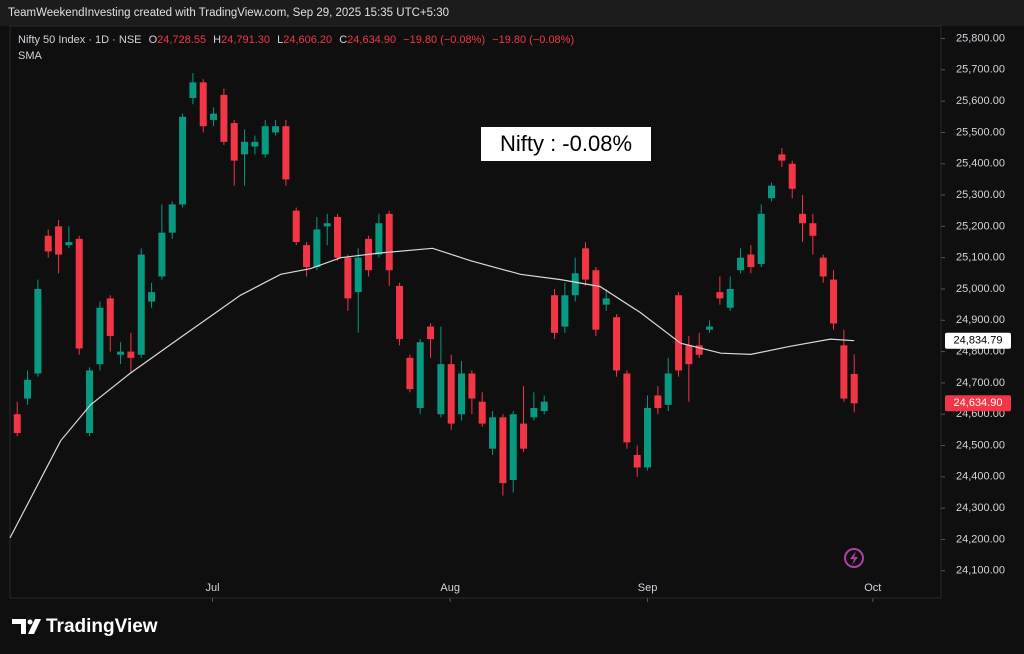 The height and width of the screenshot is (654, 1024). Describe the element at coordinates (980, 571) in the screenshot. I see `y-tick-label: 24,100.00` at that location.